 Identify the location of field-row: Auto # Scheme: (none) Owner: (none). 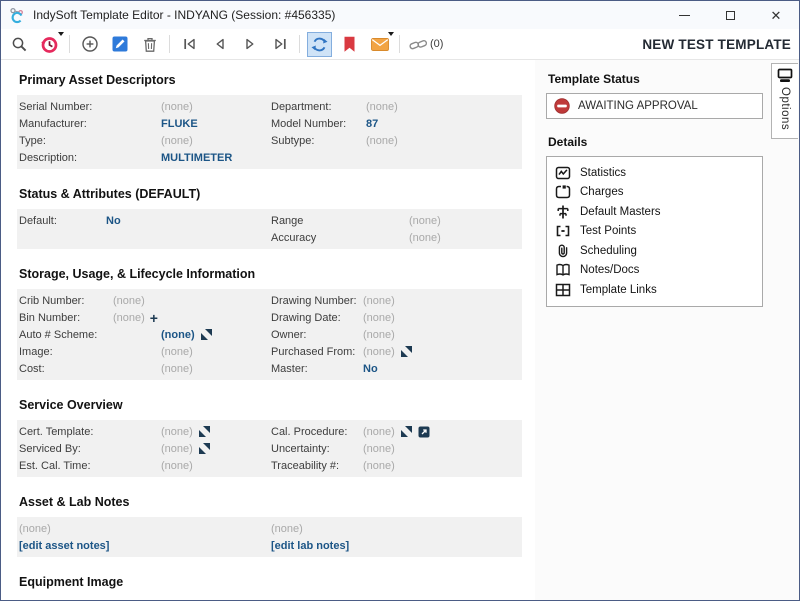
(270, 334).